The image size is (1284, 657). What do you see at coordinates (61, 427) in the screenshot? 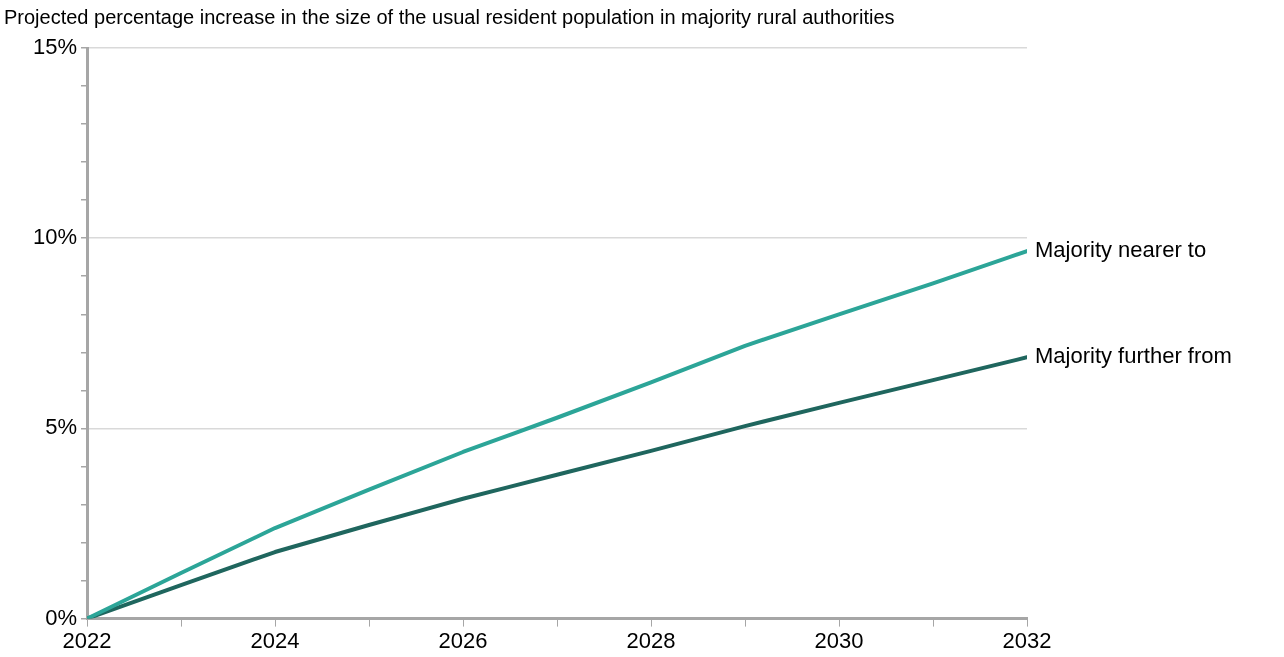
I see `y-tick-label: 5%` at bounding box center [61, 427].